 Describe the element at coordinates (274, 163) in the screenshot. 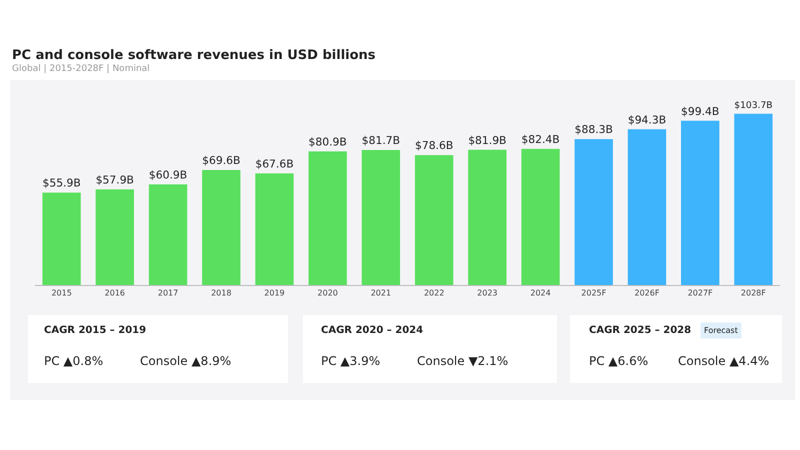

I see `data-label: $67.6B` at that location.